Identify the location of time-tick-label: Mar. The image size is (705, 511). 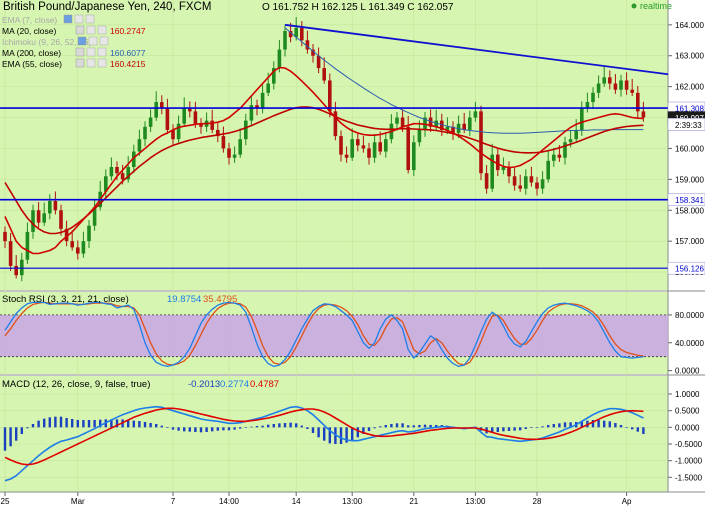
(78, 501).